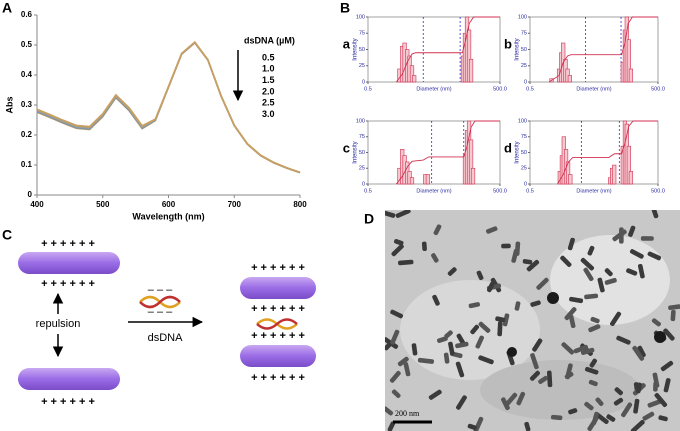  I want to click on y-tick-label: 0.2, so click(27, 134).